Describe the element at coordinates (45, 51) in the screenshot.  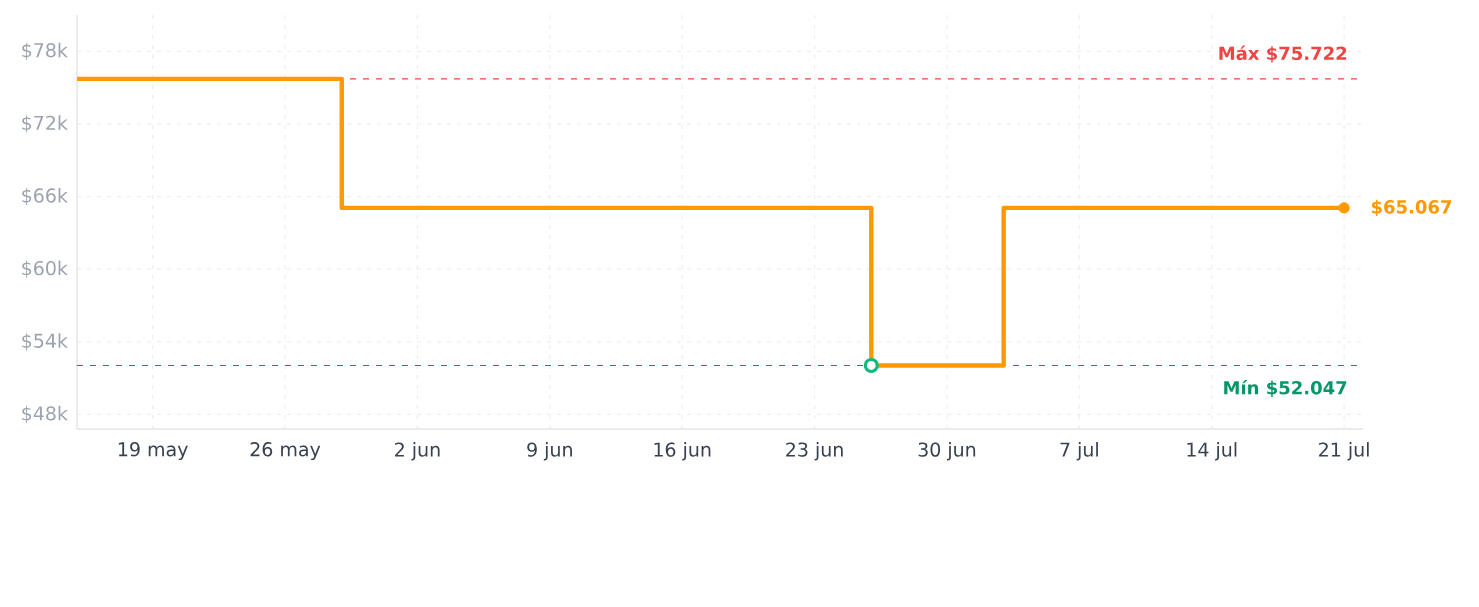
I see `y-tick-label: $78k` at that location.